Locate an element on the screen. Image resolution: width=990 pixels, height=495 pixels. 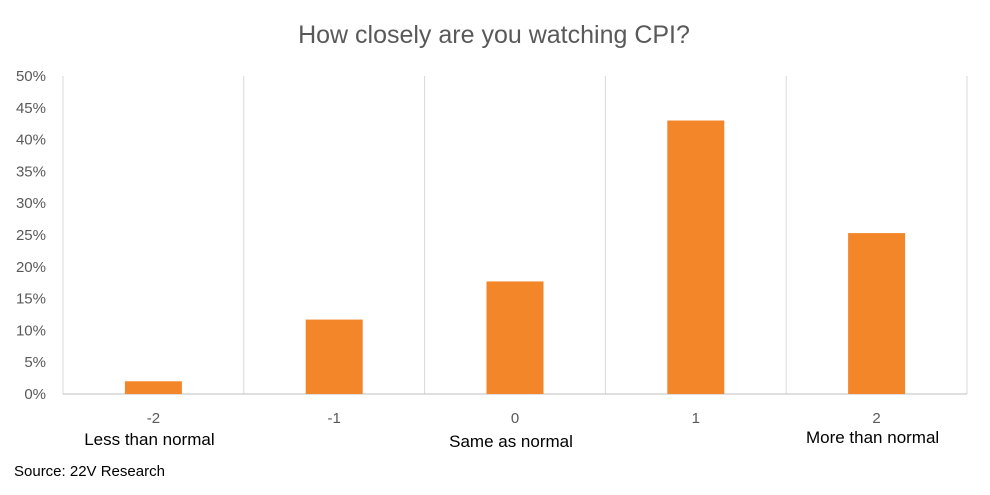
y-tick-label: 50% is located at coordinates (31, 76).